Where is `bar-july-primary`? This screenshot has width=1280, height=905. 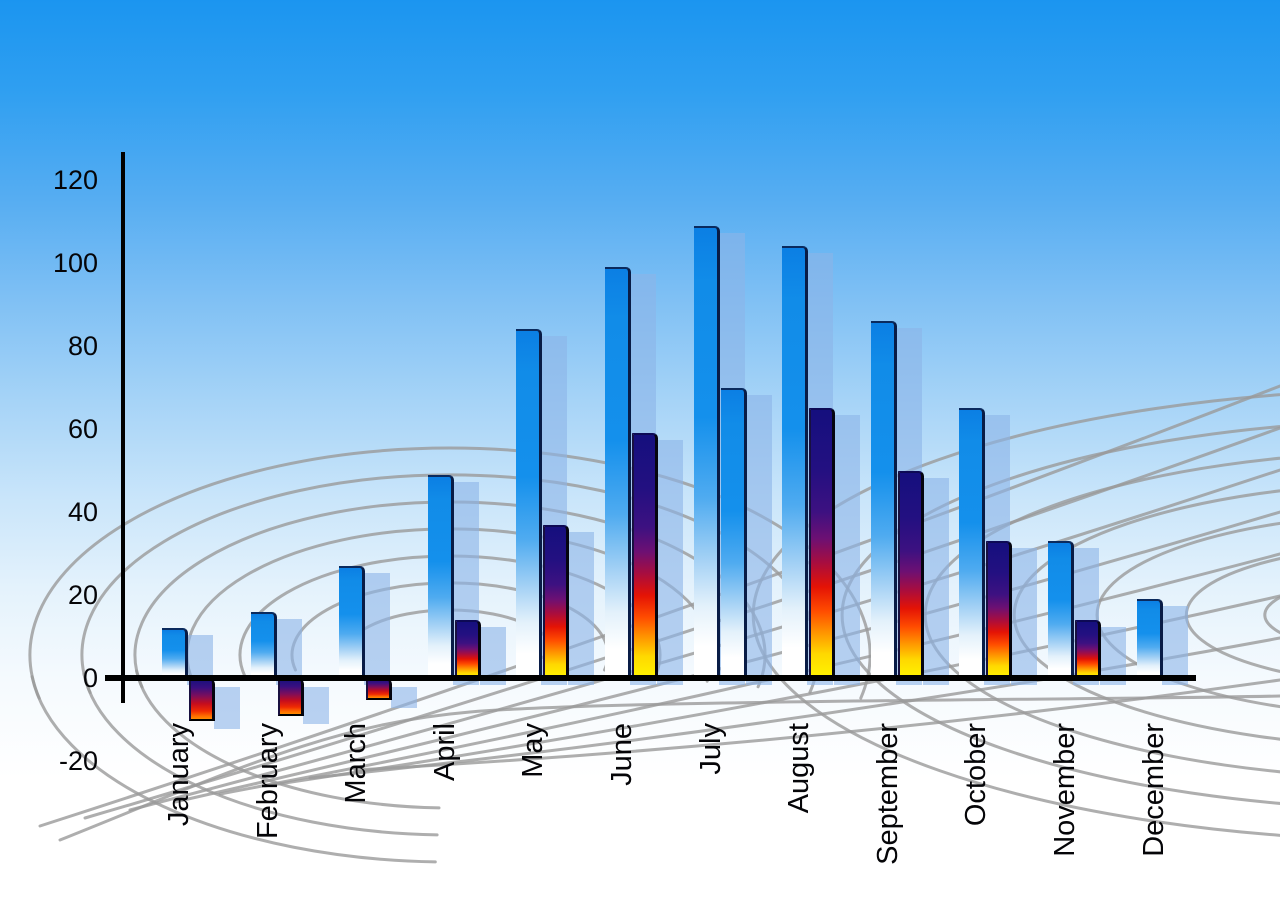
bar-july-primary is located at coordinates (706, 451).